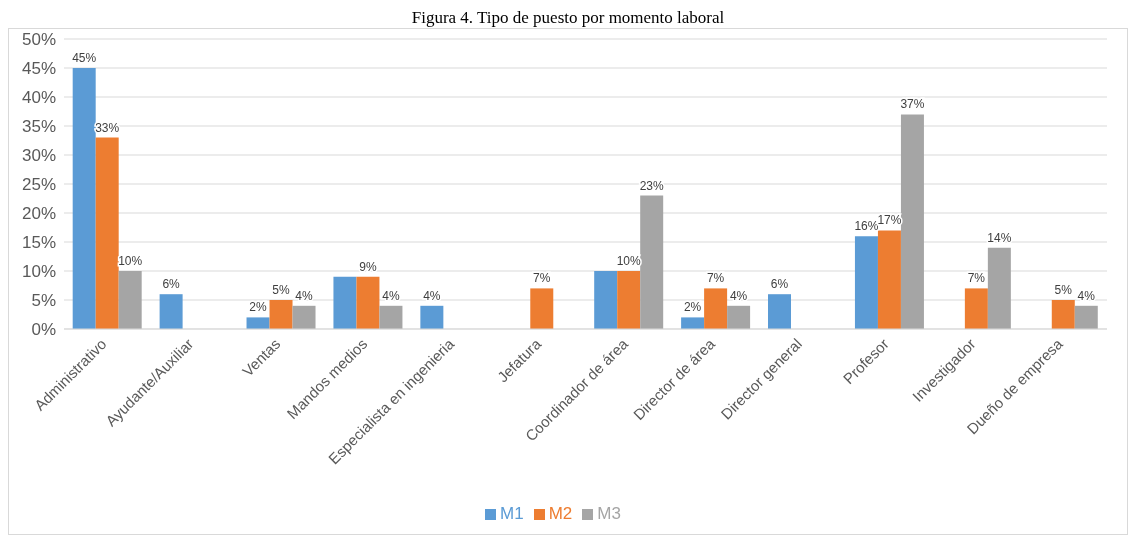  I want to click on y-tick-label: 20%, so click(38, 214).